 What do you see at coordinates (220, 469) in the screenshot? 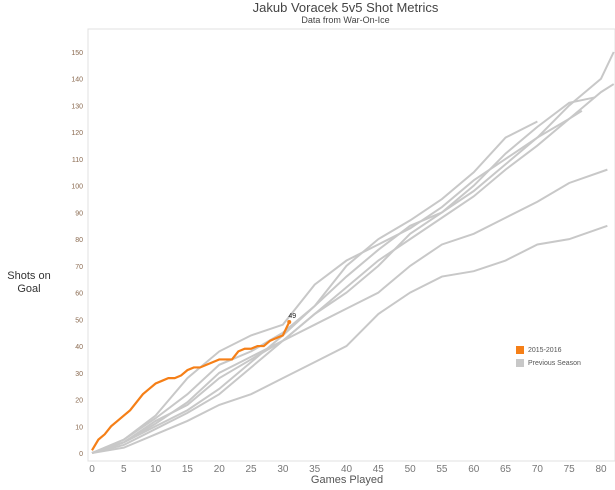
I see `x-tick-label: 20` at bounding box center [220, 469].